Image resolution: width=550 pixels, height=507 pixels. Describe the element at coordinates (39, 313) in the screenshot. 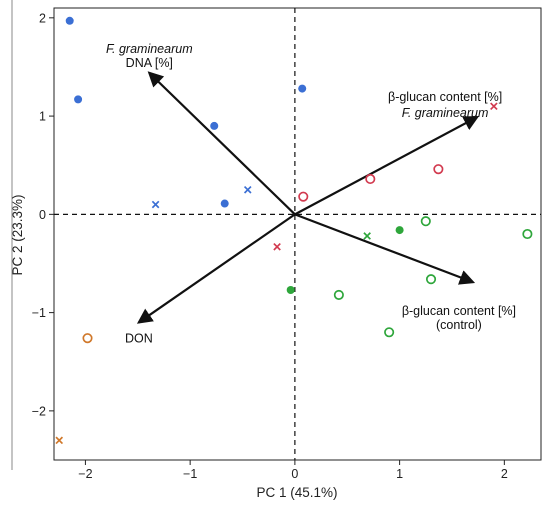

I see `y-tick-label: −1` at that location.